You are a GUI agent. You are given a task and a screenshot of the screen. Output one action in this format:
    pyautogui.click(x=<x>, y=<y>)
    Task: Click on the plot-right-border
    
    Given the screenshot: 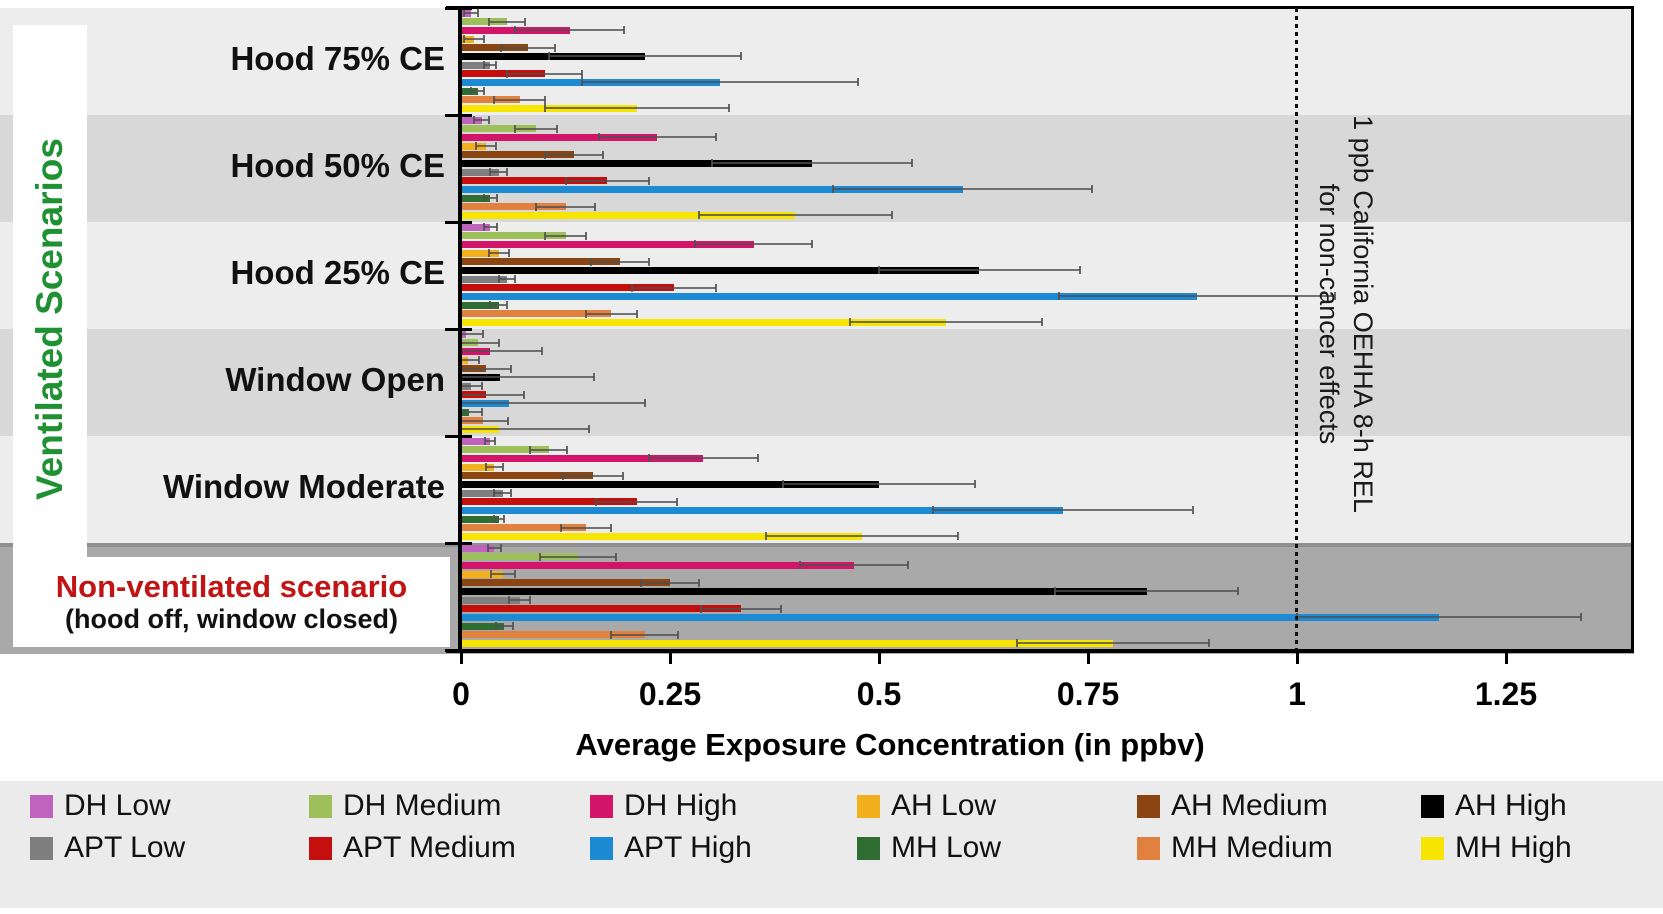 What is the action you would take?
    pyautogui.click(x=1632, y=329)
    